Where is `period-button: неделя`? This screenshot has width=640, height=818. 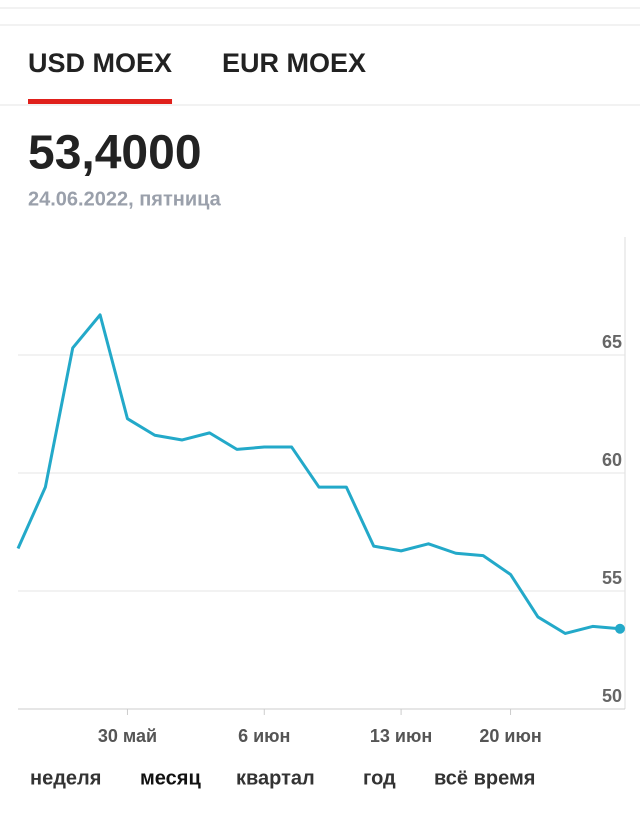 period-button: неделя is located at coordinates (65, 778).